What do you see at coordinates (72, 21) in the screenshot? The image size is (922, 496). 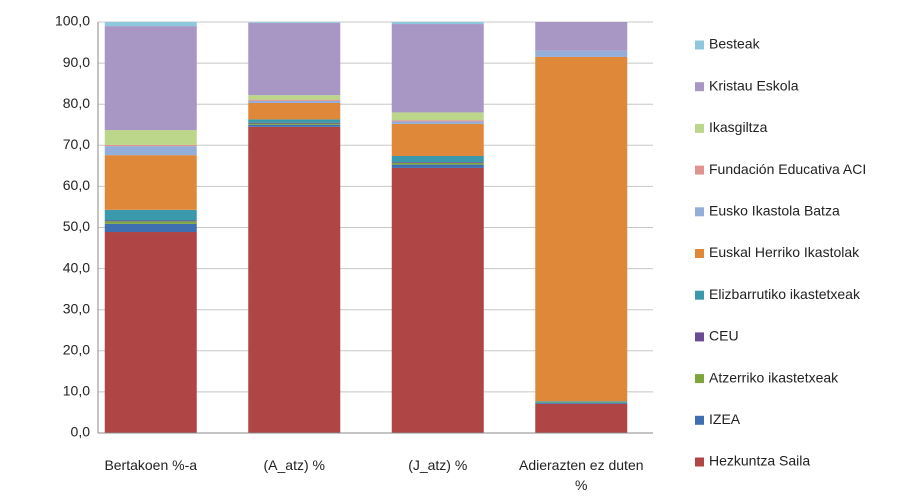 I see `y-tick-label: 100,0` at bounding box center [72, 21].